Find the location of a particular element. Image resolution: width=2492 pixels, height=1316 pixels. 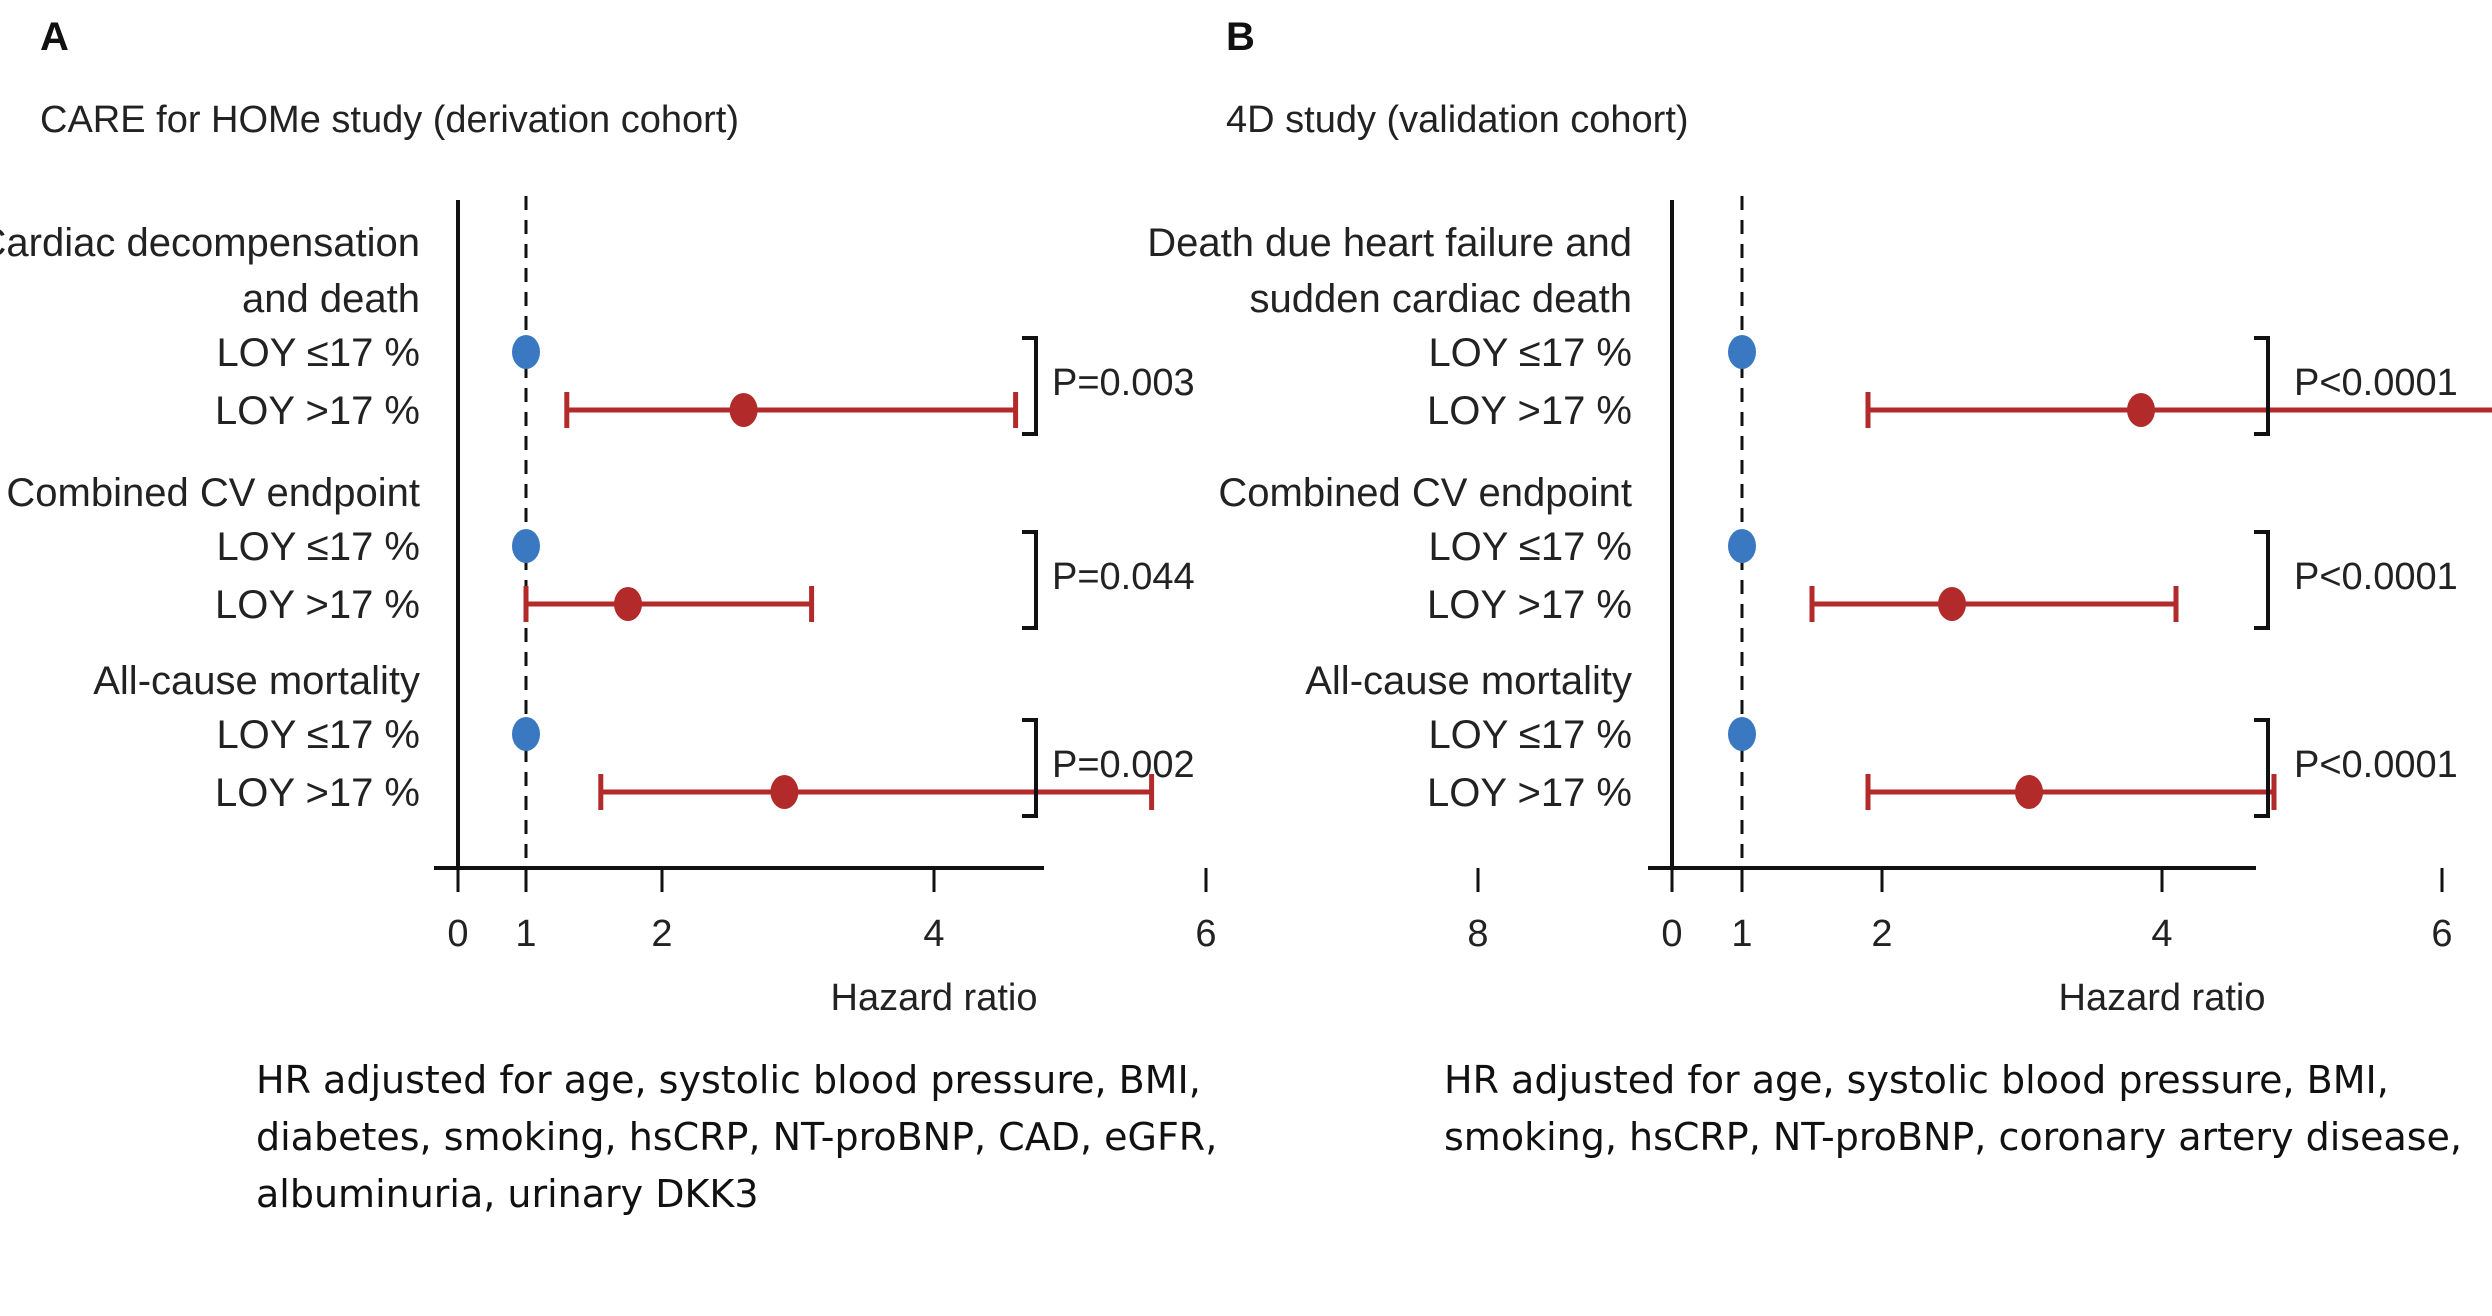

panel-a-p-value: P=0.044 is located at coordinates (1123, 577).